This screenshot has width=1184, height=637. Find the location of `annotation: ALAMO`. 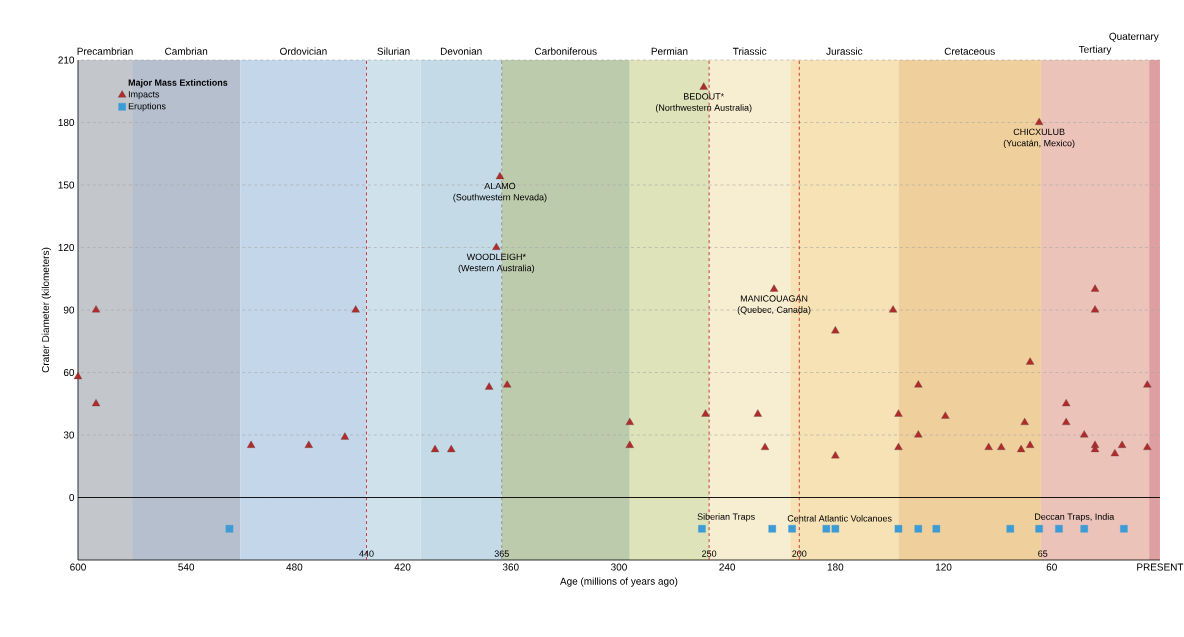

annotation: ALAMO is located at coordinates (500, 186).